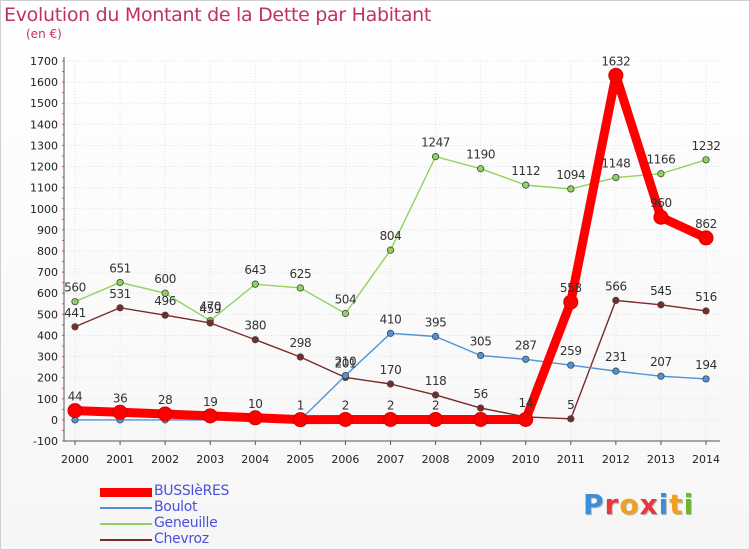 The height and width of the screenshot is (550, 750). Describe the element at coordinates (391, 236) in the screenshot. I see `data-label: 804` at that location.